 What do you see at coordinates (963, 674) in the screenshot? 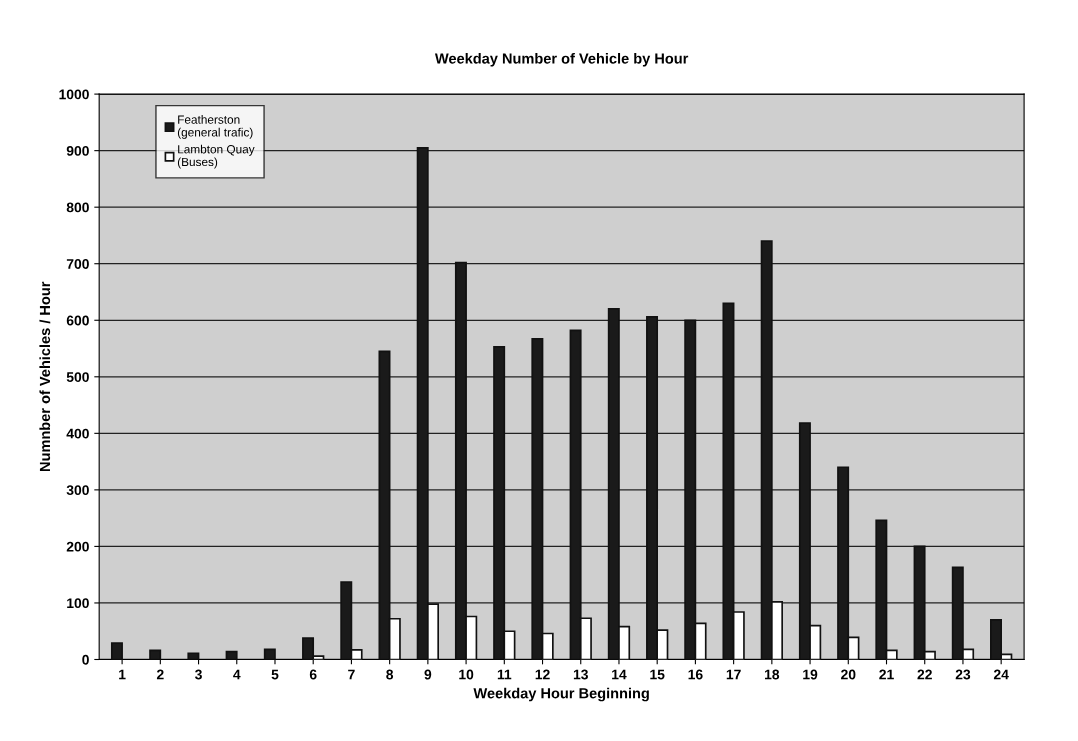
I see `x-tick-label: 23` at bounding box center [963, 674].